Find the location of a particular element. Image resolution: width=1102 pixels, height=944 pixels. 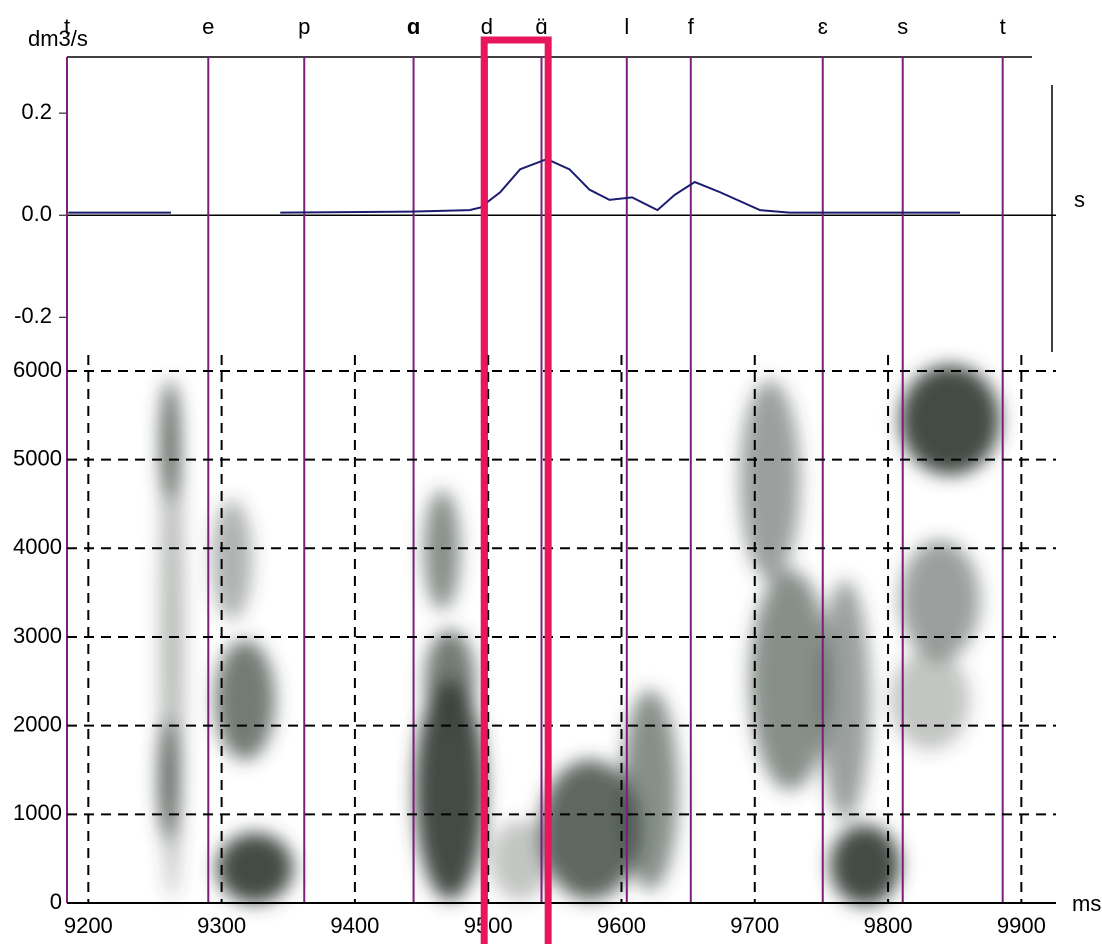

highlight-box is located at coordinates (516, 490).